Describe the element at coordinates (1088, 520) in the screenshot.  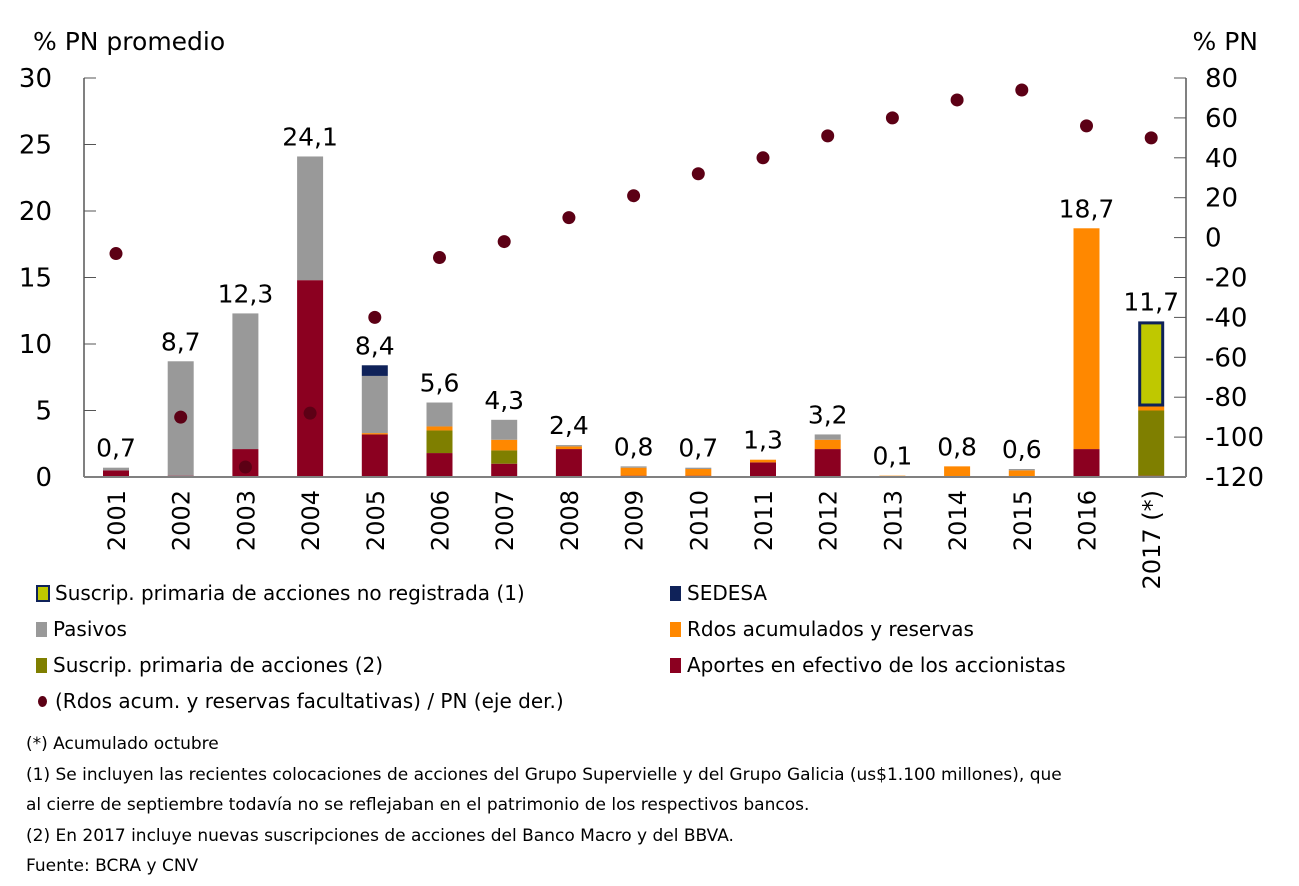
I see `category-label: 2016` at that location.